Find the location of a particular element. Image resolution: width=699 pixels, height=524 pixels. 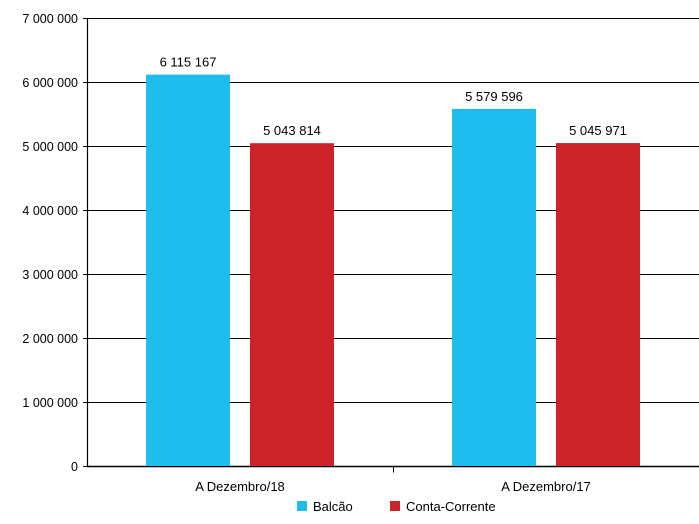

y-tick-label: 3 000 000 is located at coordinates (50, 275).